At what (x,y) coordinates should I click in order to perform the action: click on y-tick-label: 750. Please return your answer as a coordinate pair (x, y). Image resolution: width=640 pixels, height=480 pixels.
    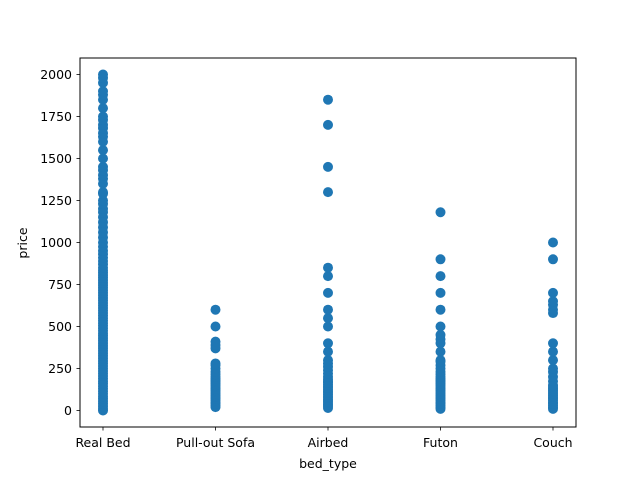
    Looking at the image, I should click on (60, 284).